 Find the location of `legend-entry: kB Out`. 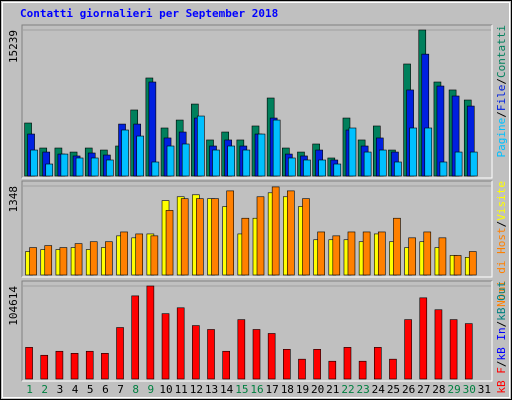

legend-entry: kB Out is located at coordinates (501, 301).